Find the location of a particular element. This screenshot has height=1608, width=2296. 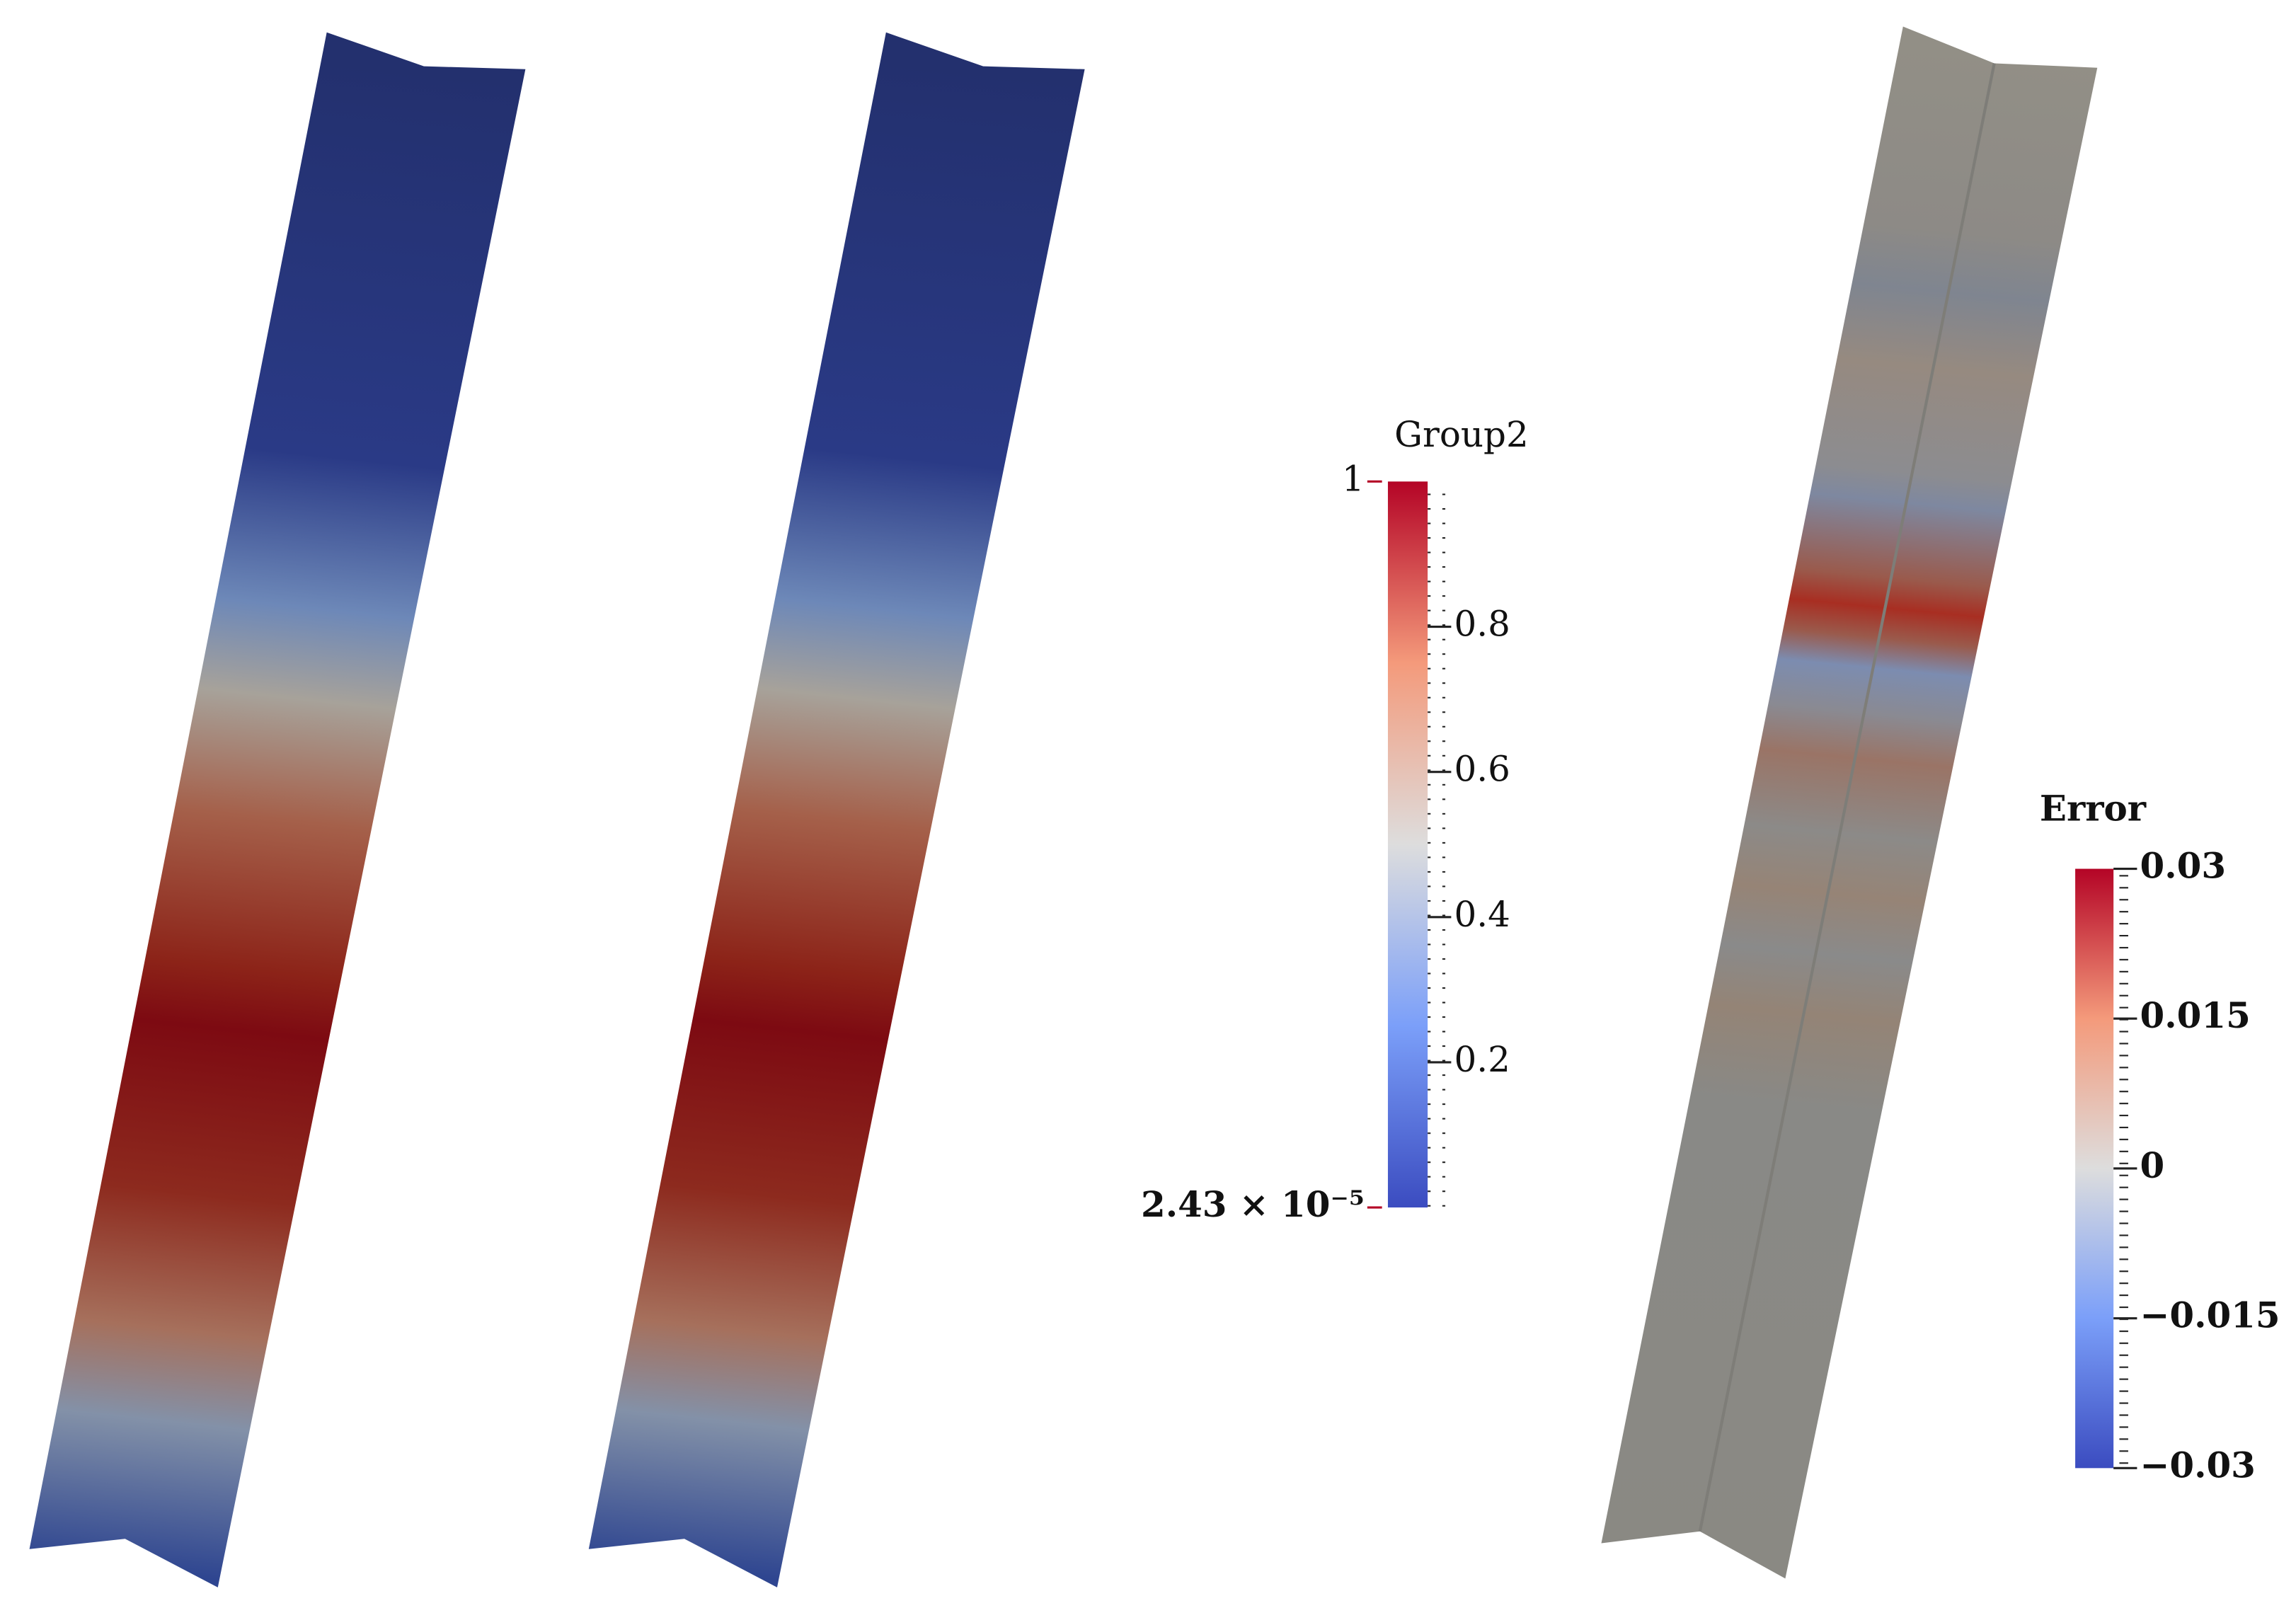

tick-label: 0.8 is located at coordinates (1482, 623).